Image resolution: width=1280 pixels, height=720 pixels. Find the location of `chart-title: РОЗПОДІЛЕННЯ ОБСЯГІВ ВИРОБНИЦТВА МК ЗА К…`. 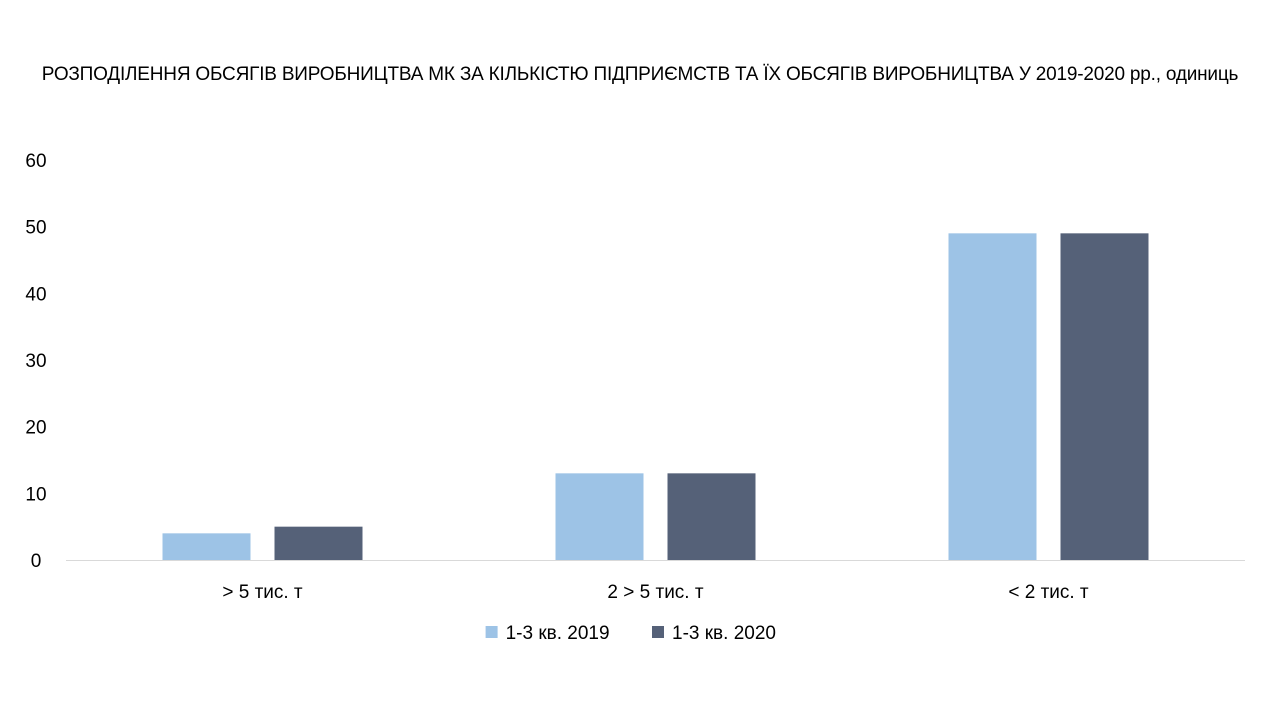

chart-title: РОЗПОДІЛЕННЯ ОБСЯГІВ ВИРОБНИЦТВА МК ЗА К… is located at coordinates (640, 74).